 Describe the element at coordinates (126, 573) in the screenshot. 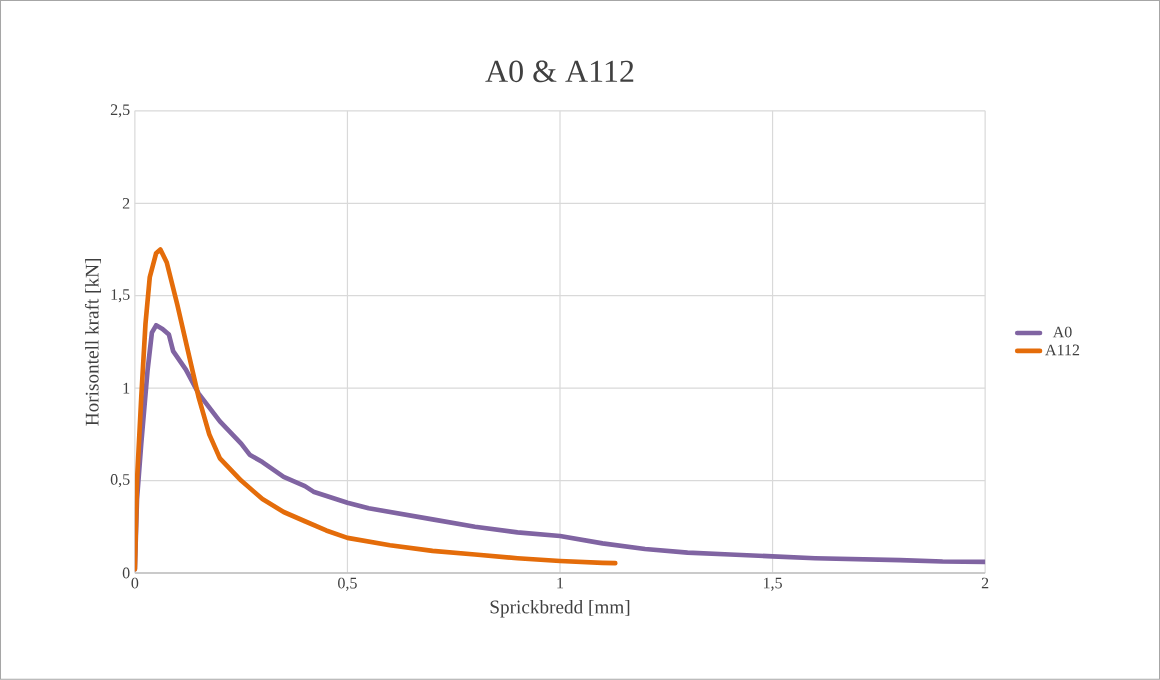

I see `y-tick-label: 0` at that location.